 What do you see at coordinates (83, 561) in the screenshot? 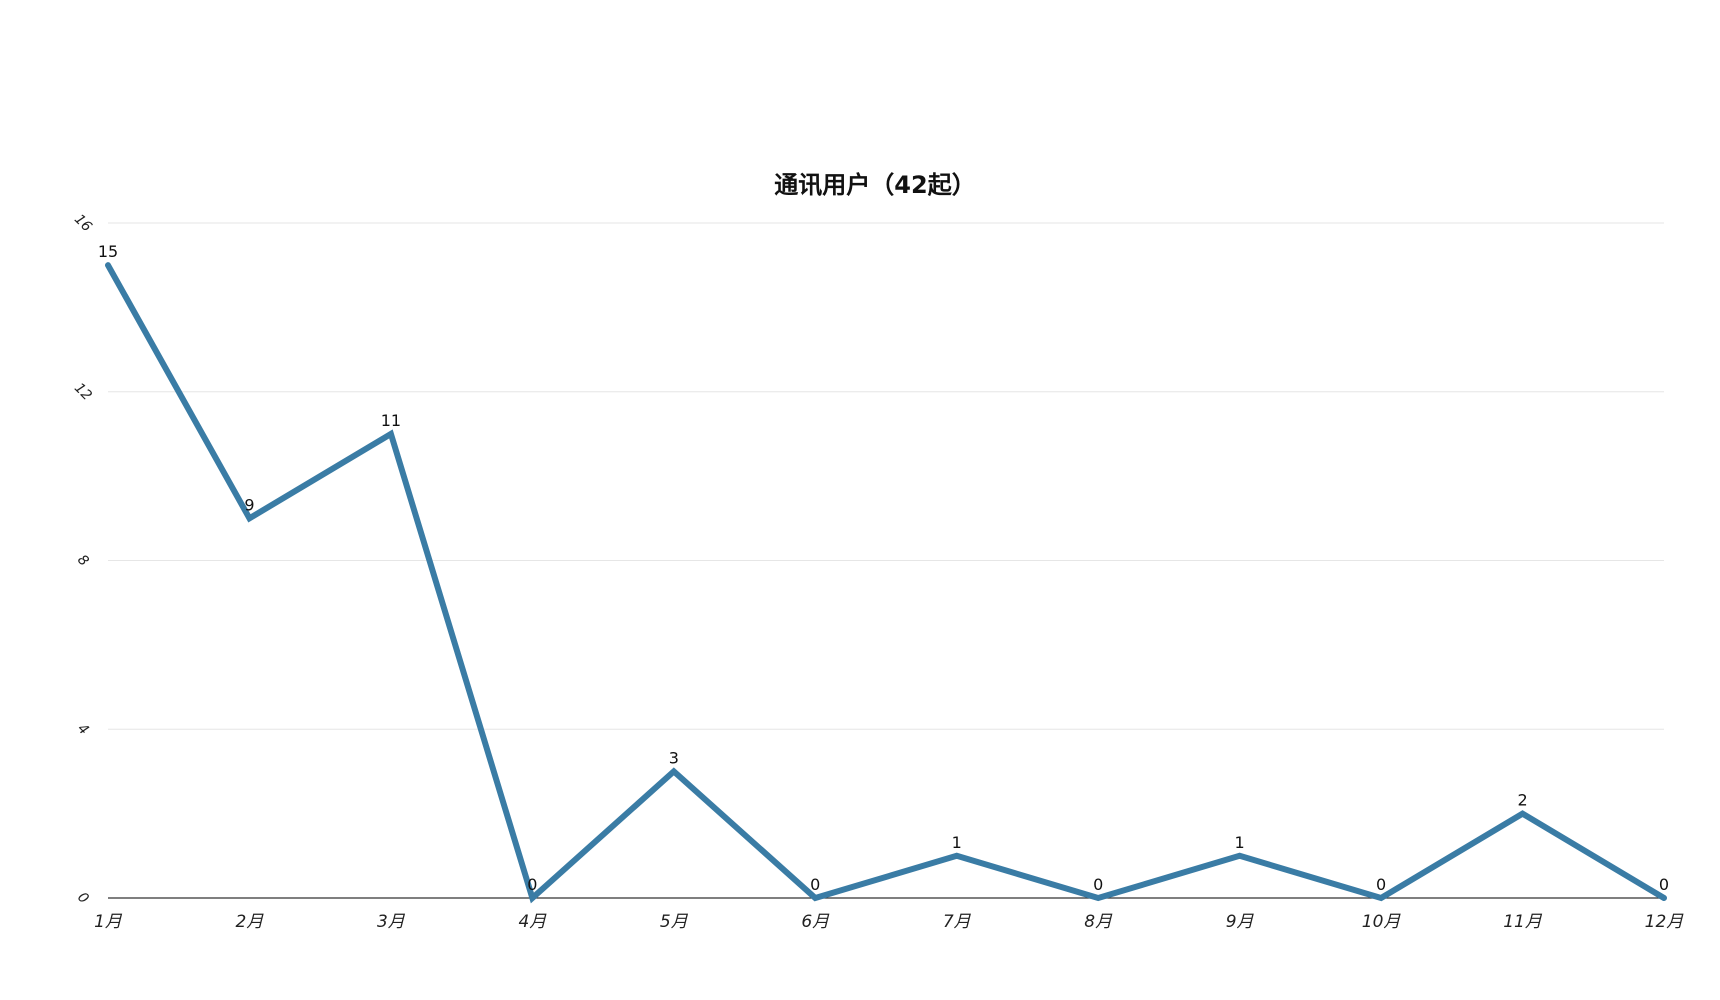
I see `y-tick-label: 8` at bounding box center [83, 561].